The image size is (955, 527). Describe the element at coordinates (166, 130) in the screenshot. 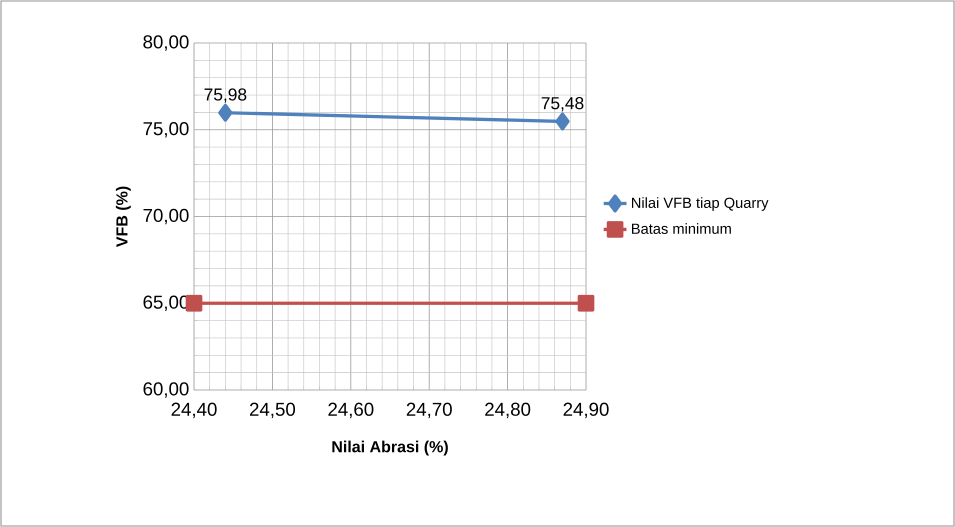

I see `y-tick-label: 75,00` at that location.